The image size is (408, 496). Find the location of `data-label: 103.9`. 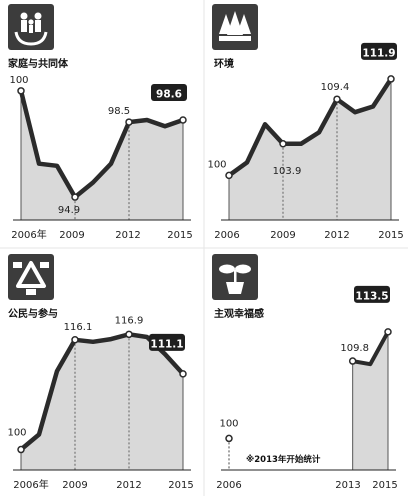

data-label: 103.9 is located at coordinates (287, 171).